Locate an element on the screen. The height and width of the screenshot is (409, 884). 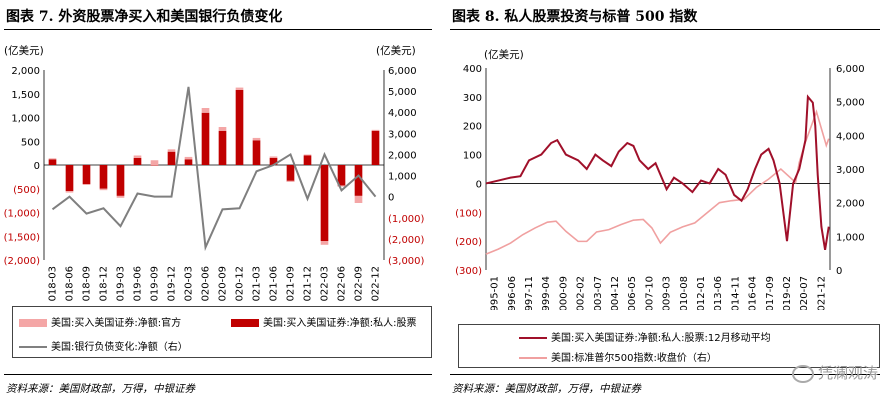
left-y2-tick-label: 4,000 is located at coordinates (402, 113).